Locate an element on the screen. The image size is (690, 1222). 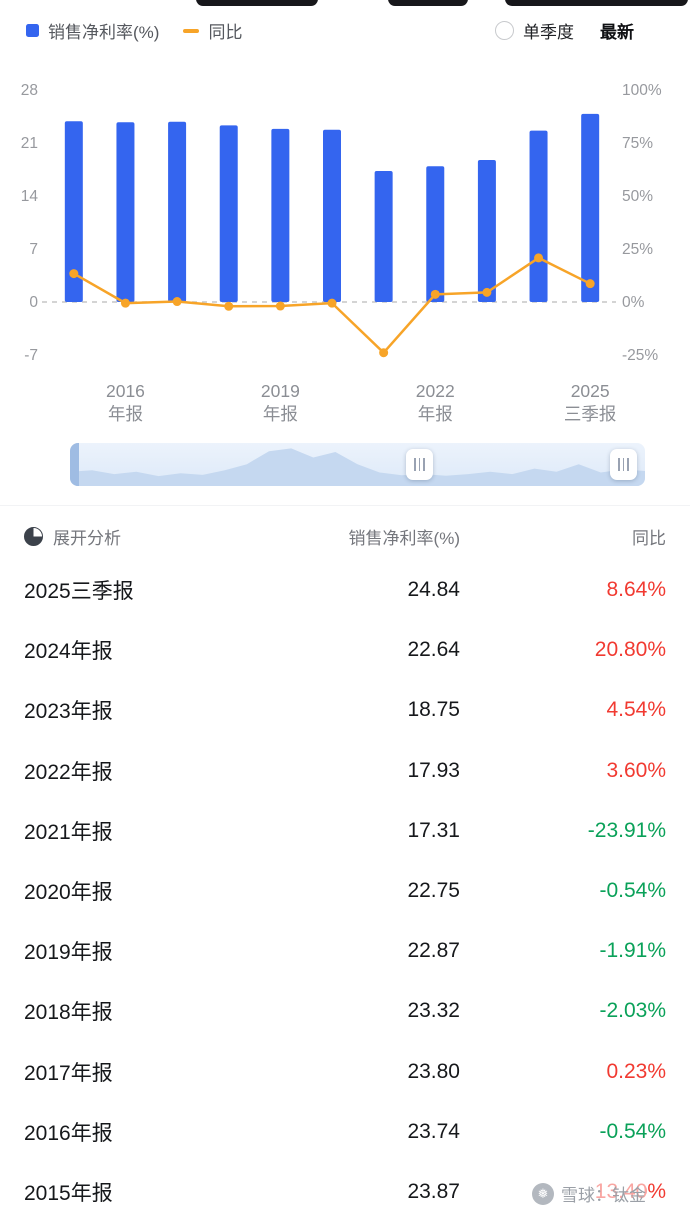
row-yoy: 0.23% is located at coordinates (636, 1071).